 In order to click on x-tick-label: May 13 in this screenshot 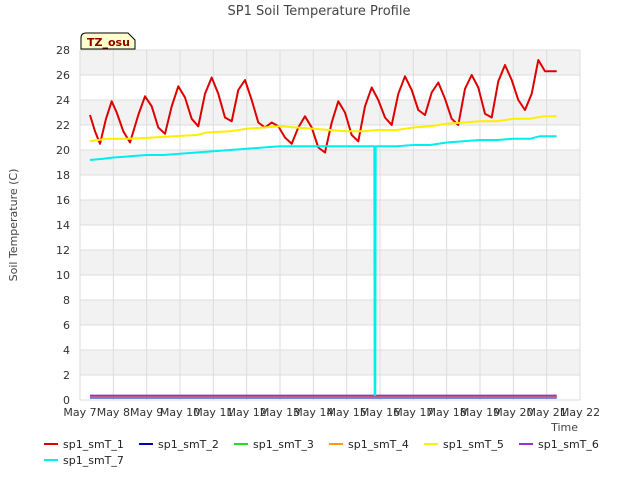, I will do `click(280, 412)`.